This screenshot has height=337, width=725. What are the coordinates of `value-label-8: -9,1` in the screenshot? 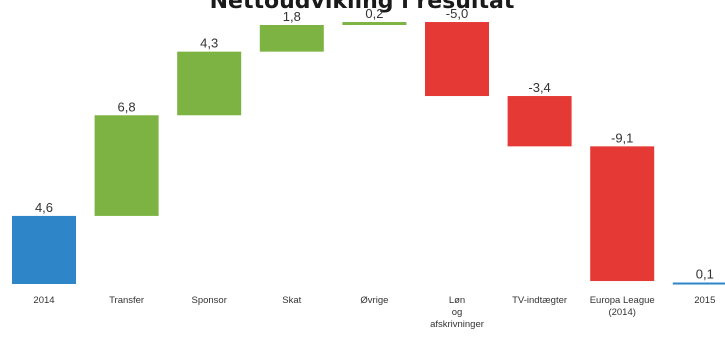 It's located at (622, 137).